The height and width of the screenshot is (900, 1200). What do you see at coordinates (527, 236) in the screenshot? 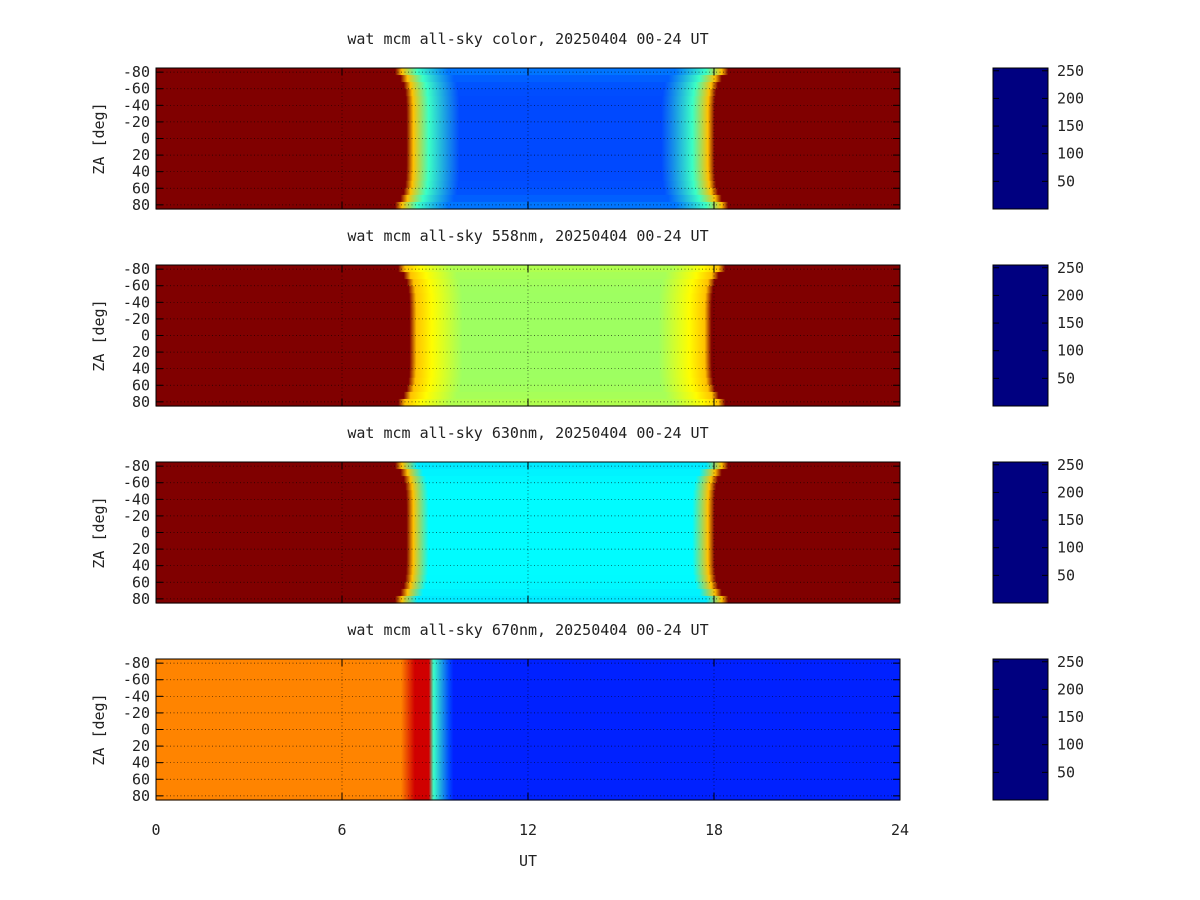
I see `panel-title: wat mcm all-sky 558nm, 20250404 00-24 UT` at bounding box center [527, 236].